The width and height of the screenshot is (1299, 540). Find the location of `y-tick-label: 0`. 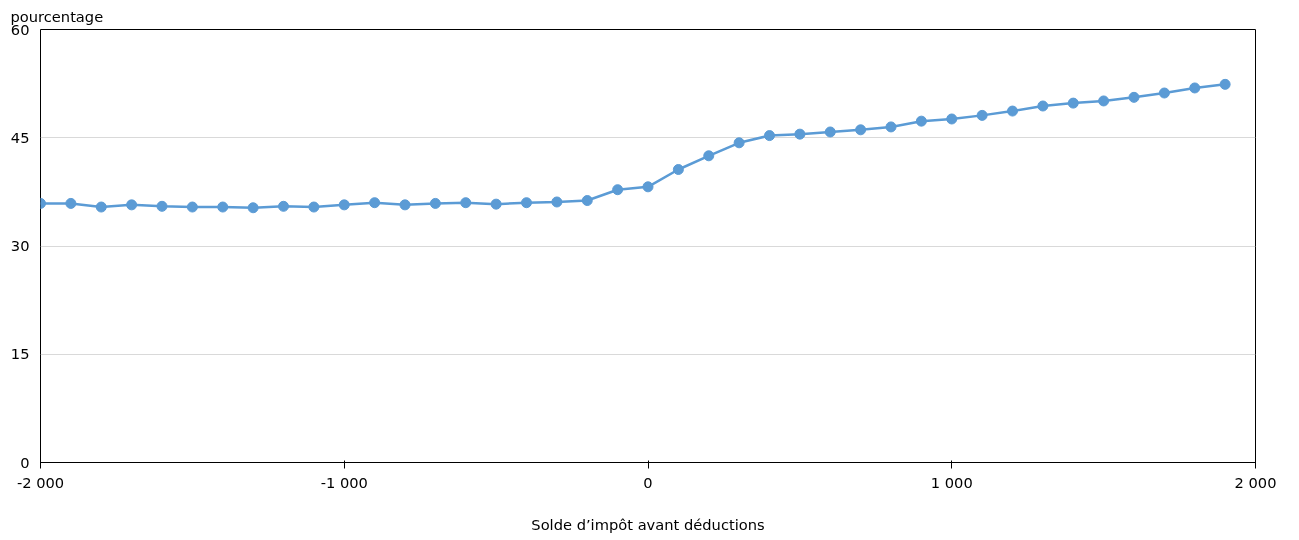

y-tick-label: 0 is located at coordinates (25, 462).